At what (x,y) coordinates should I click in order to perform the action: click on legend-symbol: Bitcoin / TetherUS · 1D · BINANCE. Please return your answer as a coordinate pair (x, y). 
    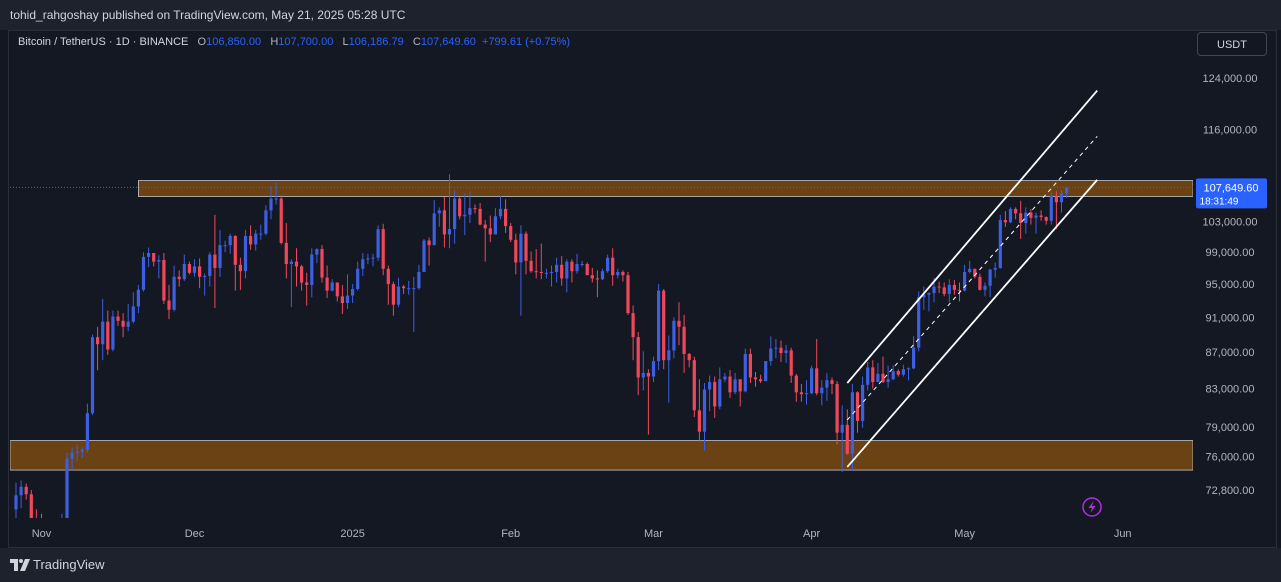
    Looking at the image, I should click on (103, 42).